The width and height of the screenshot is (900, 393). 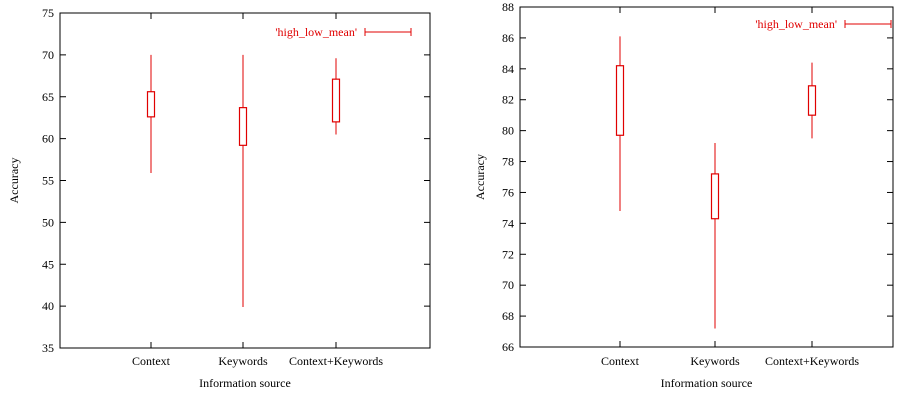 What do you see at coordinates (508, 162) in the screenshot?
I see `y-tick-label: 78` at bounding box center [508, 162].